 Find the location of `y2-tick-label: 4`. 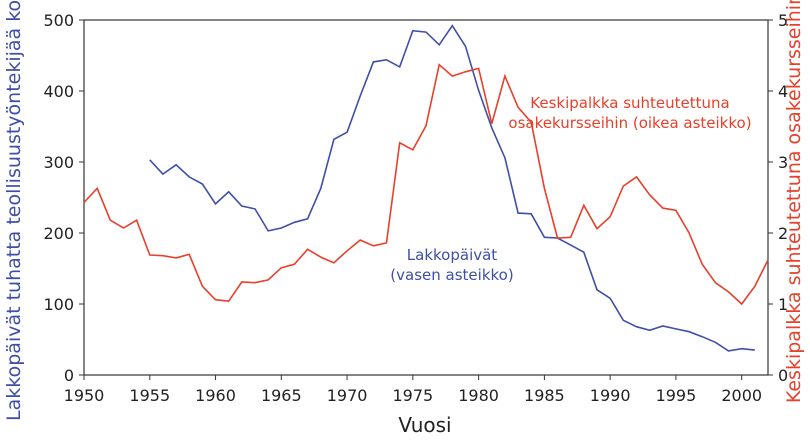

y2-tick-label: 4 is located at coordinates (783, 91).